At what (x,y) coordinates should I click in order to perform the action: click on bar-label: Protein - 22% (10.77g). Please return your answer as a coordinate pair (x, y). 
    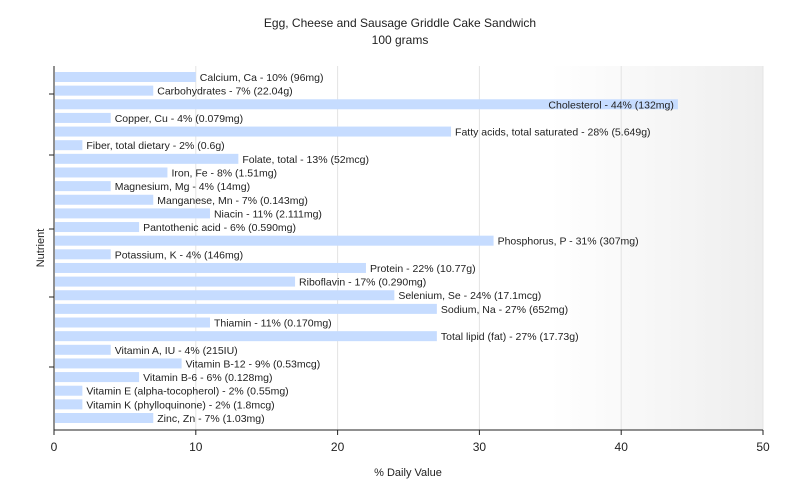
    Looking at the image, I should click on (423, 269).